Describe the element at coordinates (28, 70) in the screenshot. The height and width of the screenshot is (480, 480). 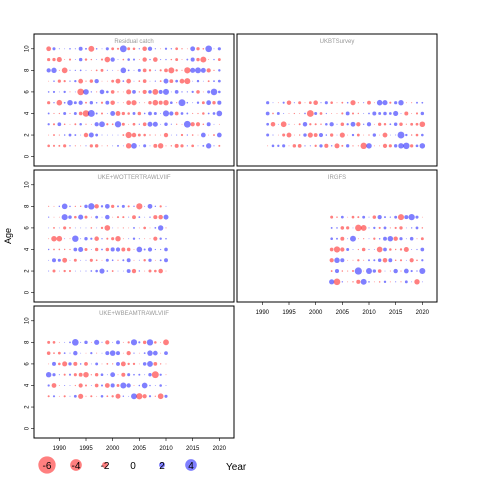
I see `y-tick-label: 8` at that location.